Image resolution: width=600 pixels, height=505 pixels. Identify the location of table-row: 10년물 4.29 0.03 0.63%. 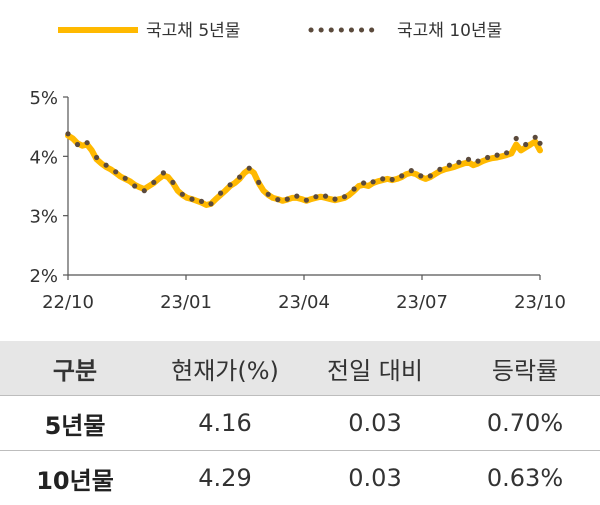
(300, 478).